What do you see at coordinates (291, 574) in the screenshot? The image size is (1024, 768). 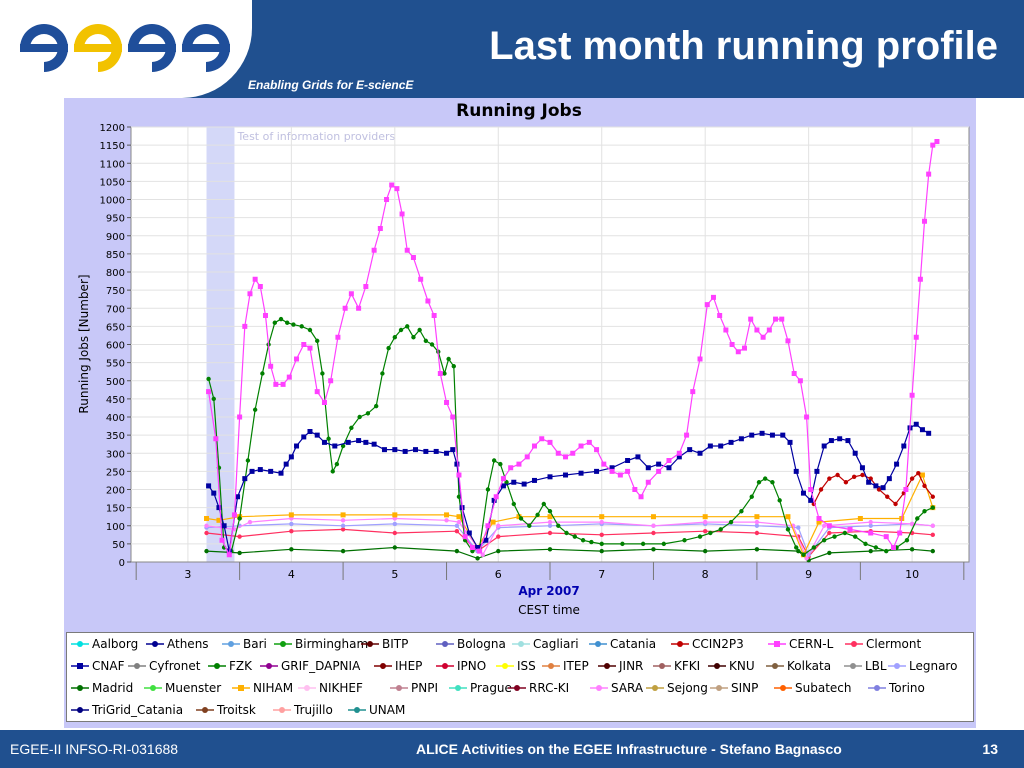 I see `x-tick-label: 4` at bounding box center [291, 574].